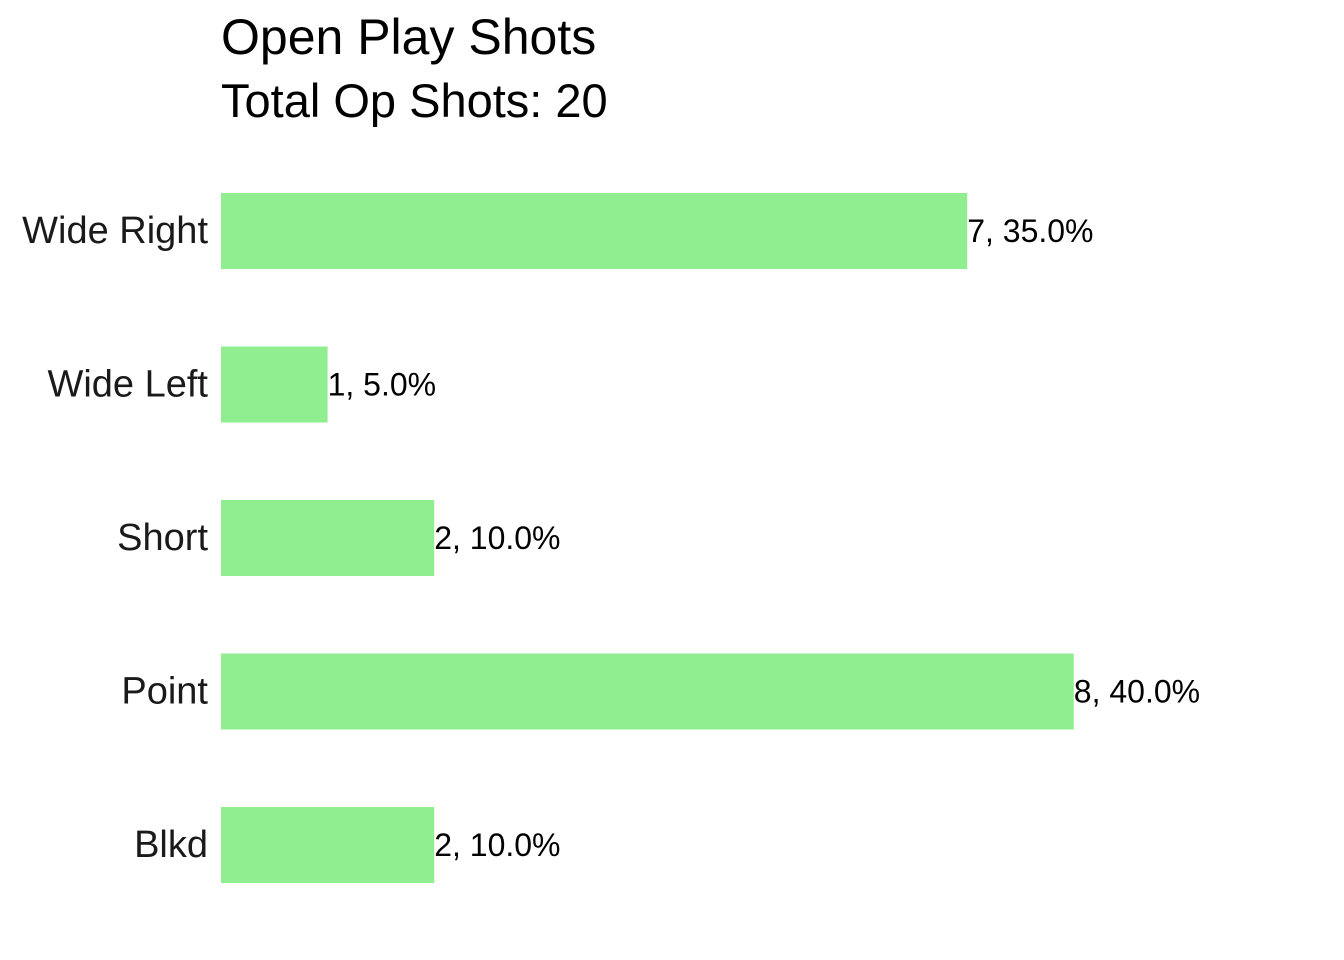 The image size is (1344, 960). I want to click on chart-title: Open Play Shots, so click(408, 37).